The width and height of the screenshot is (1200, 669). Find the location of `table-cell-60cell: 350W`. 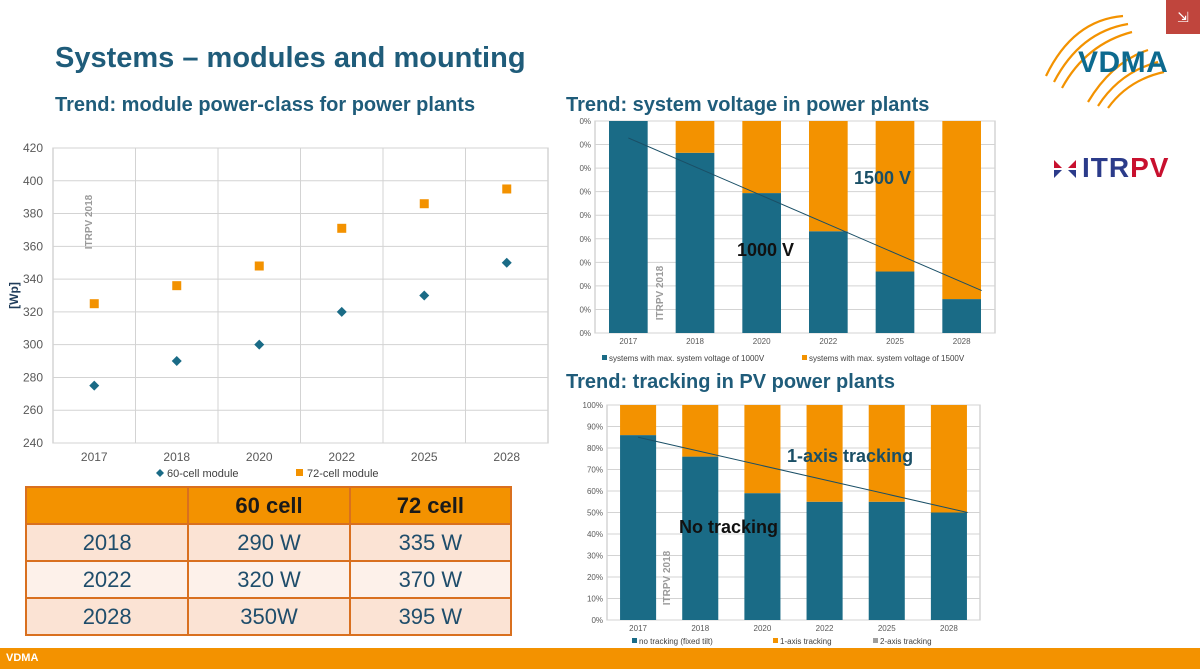

table-cell-60cell: 350W is located at coordinates (269, 616).